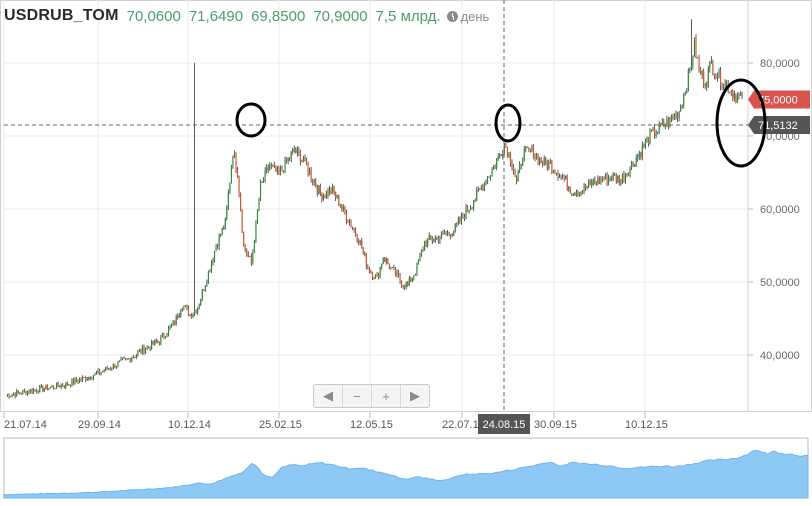 The width and height of the screenshot is (812, 506). What do you see at coordinates (463, 425) in the screenshot?
I see `x-tick-label: 22.07.15` at bounding box center [463, 425].